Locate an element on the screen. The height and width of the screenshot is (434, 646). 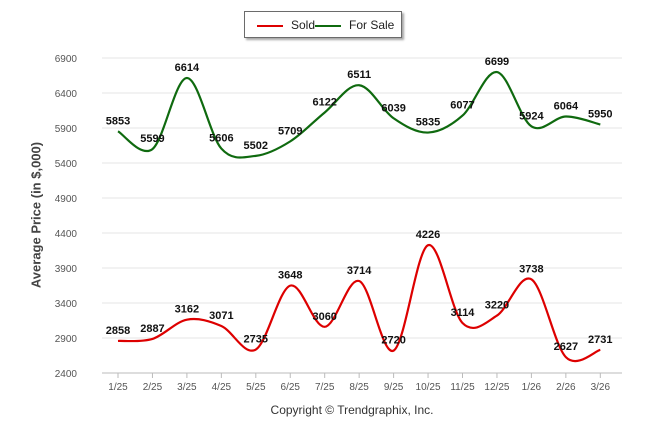
y-axis-ticks: 2400 2900 3400 3900 4400 4900 5400 5900 6400 6900 is located at coordinates (66, 217).